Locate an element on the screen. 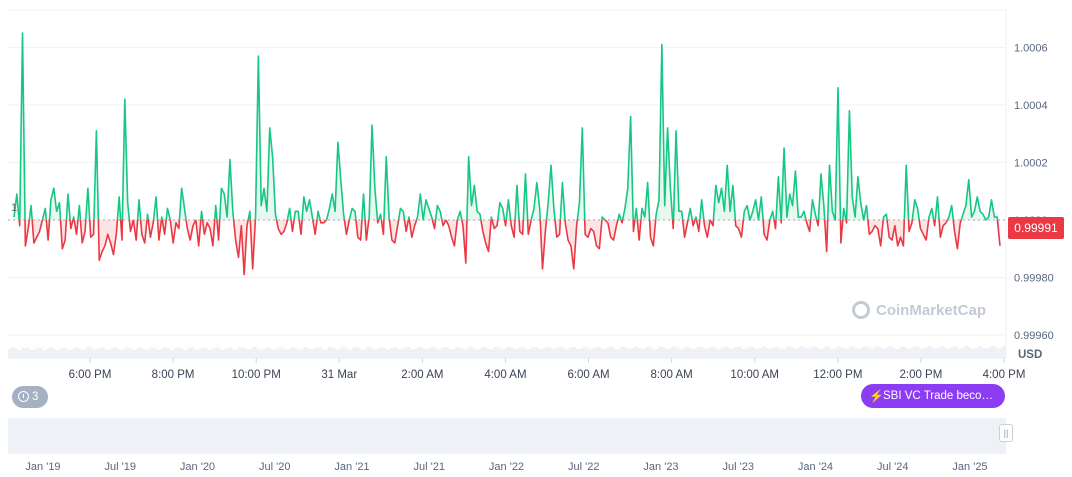  x-tick-label: 31 Mar is located at coordinates (339, 375).